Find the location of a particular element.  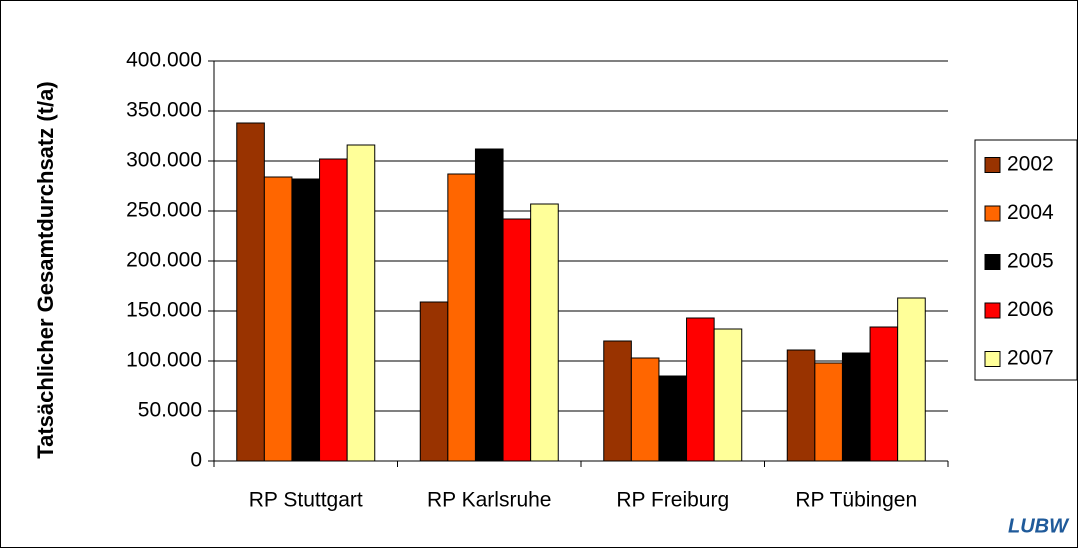

y-axis-label: Tatsächlicher Gesamtdurchsatz (t/a) is located at coordinates (45, 269).